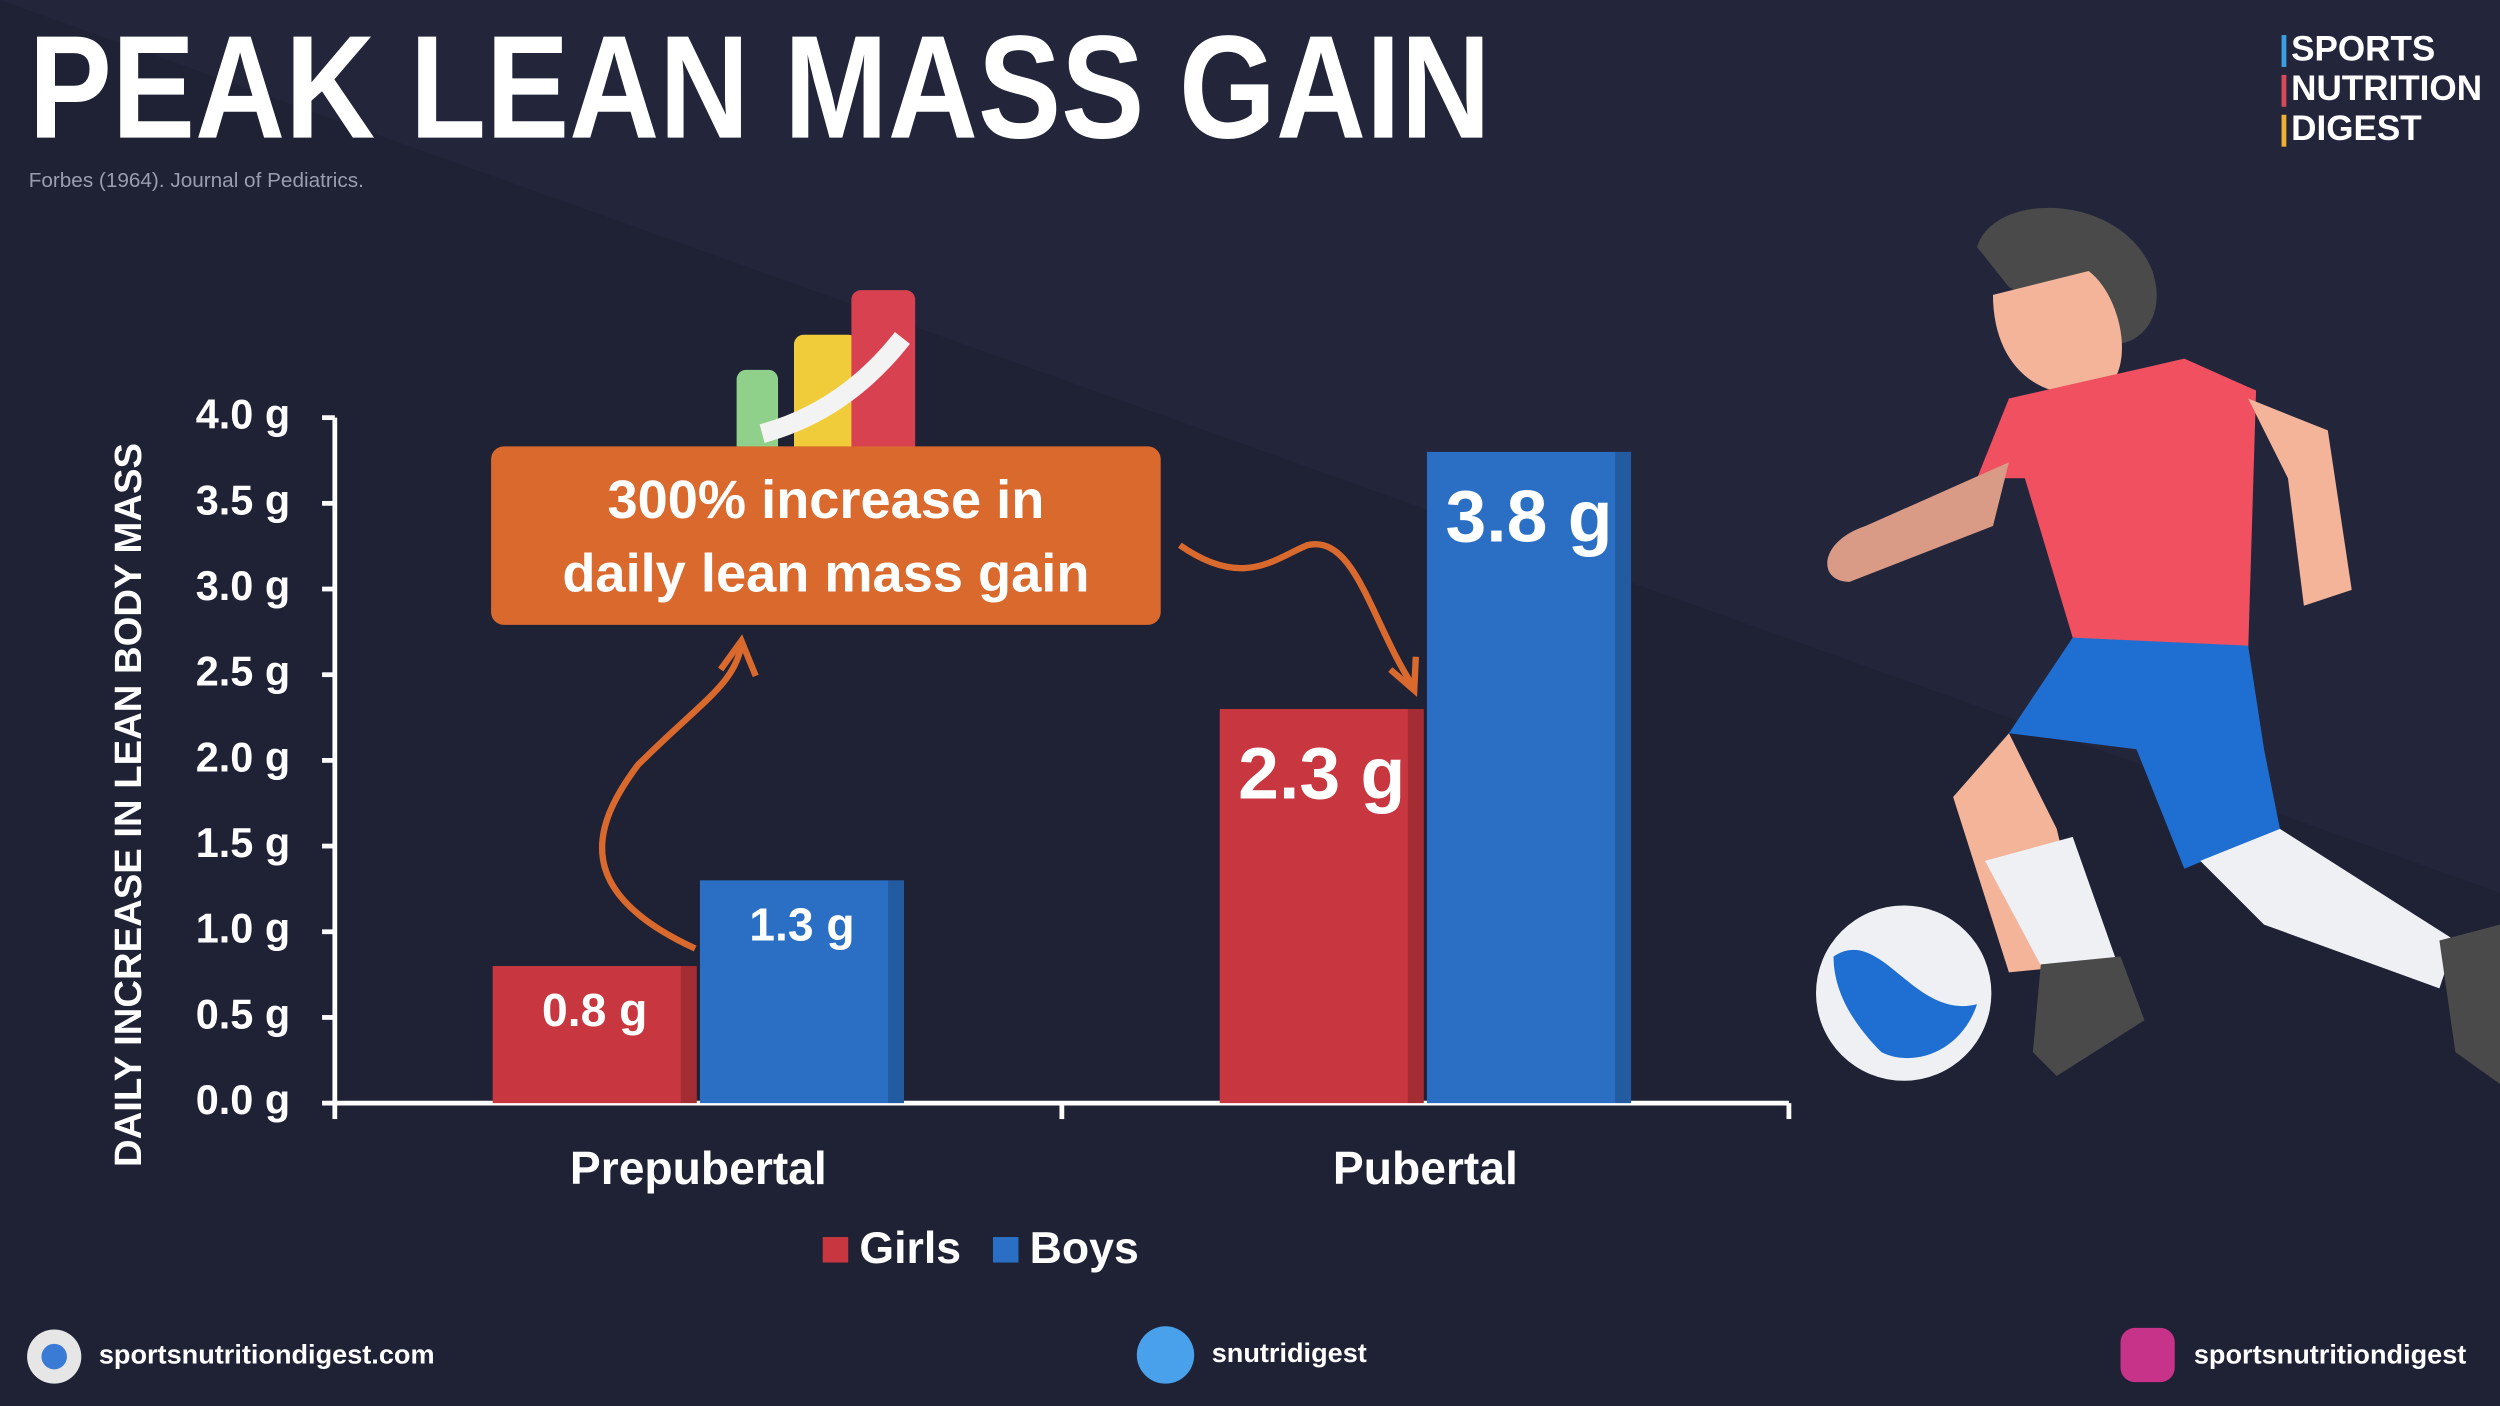  I want to click on brand-text: DIGEST, so click(2356, 128).